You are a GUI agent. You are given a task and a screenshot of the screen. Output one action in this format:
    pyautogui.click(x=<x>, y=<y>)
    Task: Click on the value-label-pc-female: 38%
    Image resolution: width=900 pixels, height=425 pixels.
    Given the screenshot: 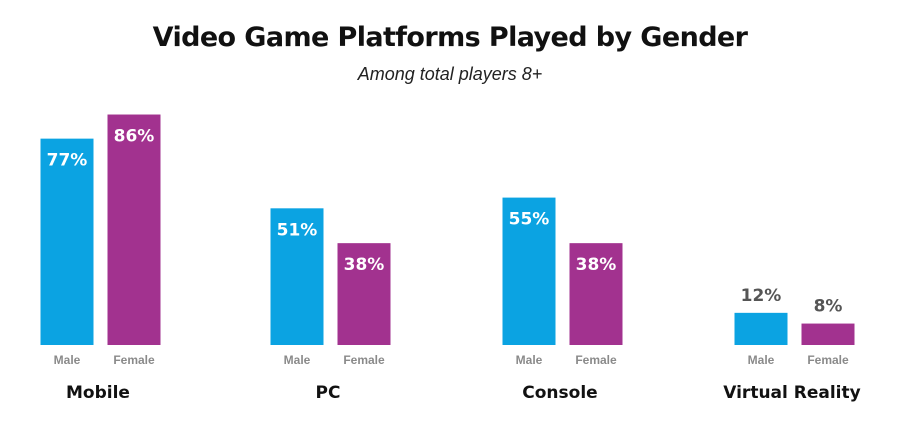 What is the action you would take?
    pyautogui.click(x=364, y=265)
    